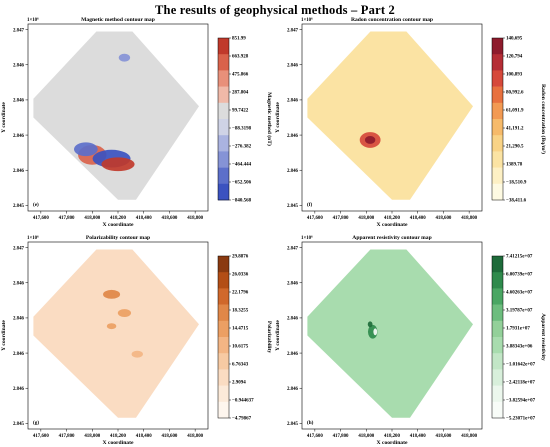 The height and width of the screenshot is (447, 550). What do you see at coordinates (514, 165) in the screenshot?
I see `colorbar-tick-label: 1389.78` at bounding box center [514, 165].